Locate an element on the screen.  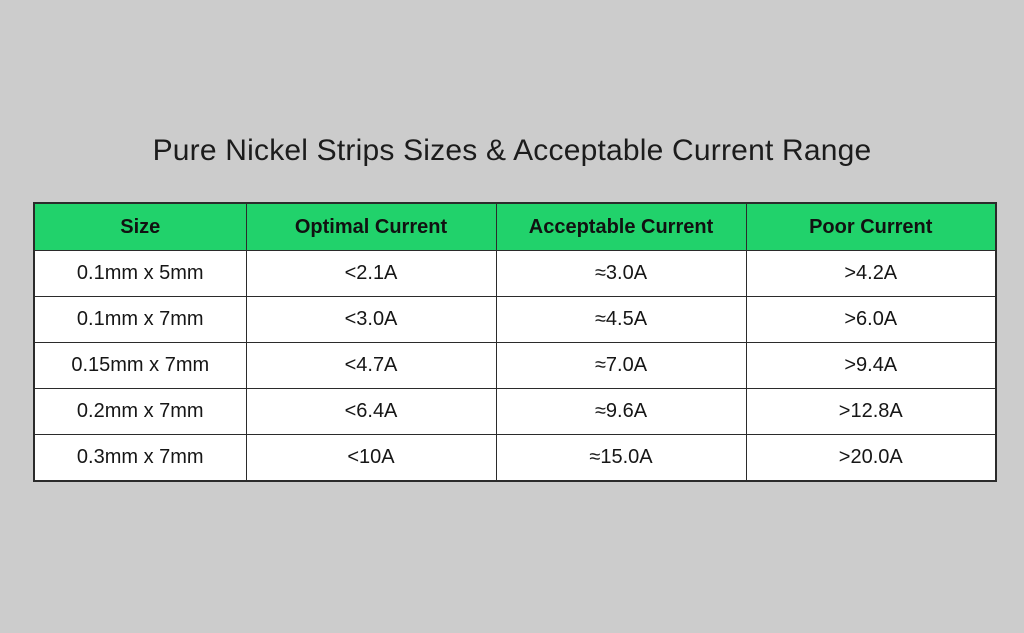
column-header: Acceptable Current is located at coordinates (621, 226).